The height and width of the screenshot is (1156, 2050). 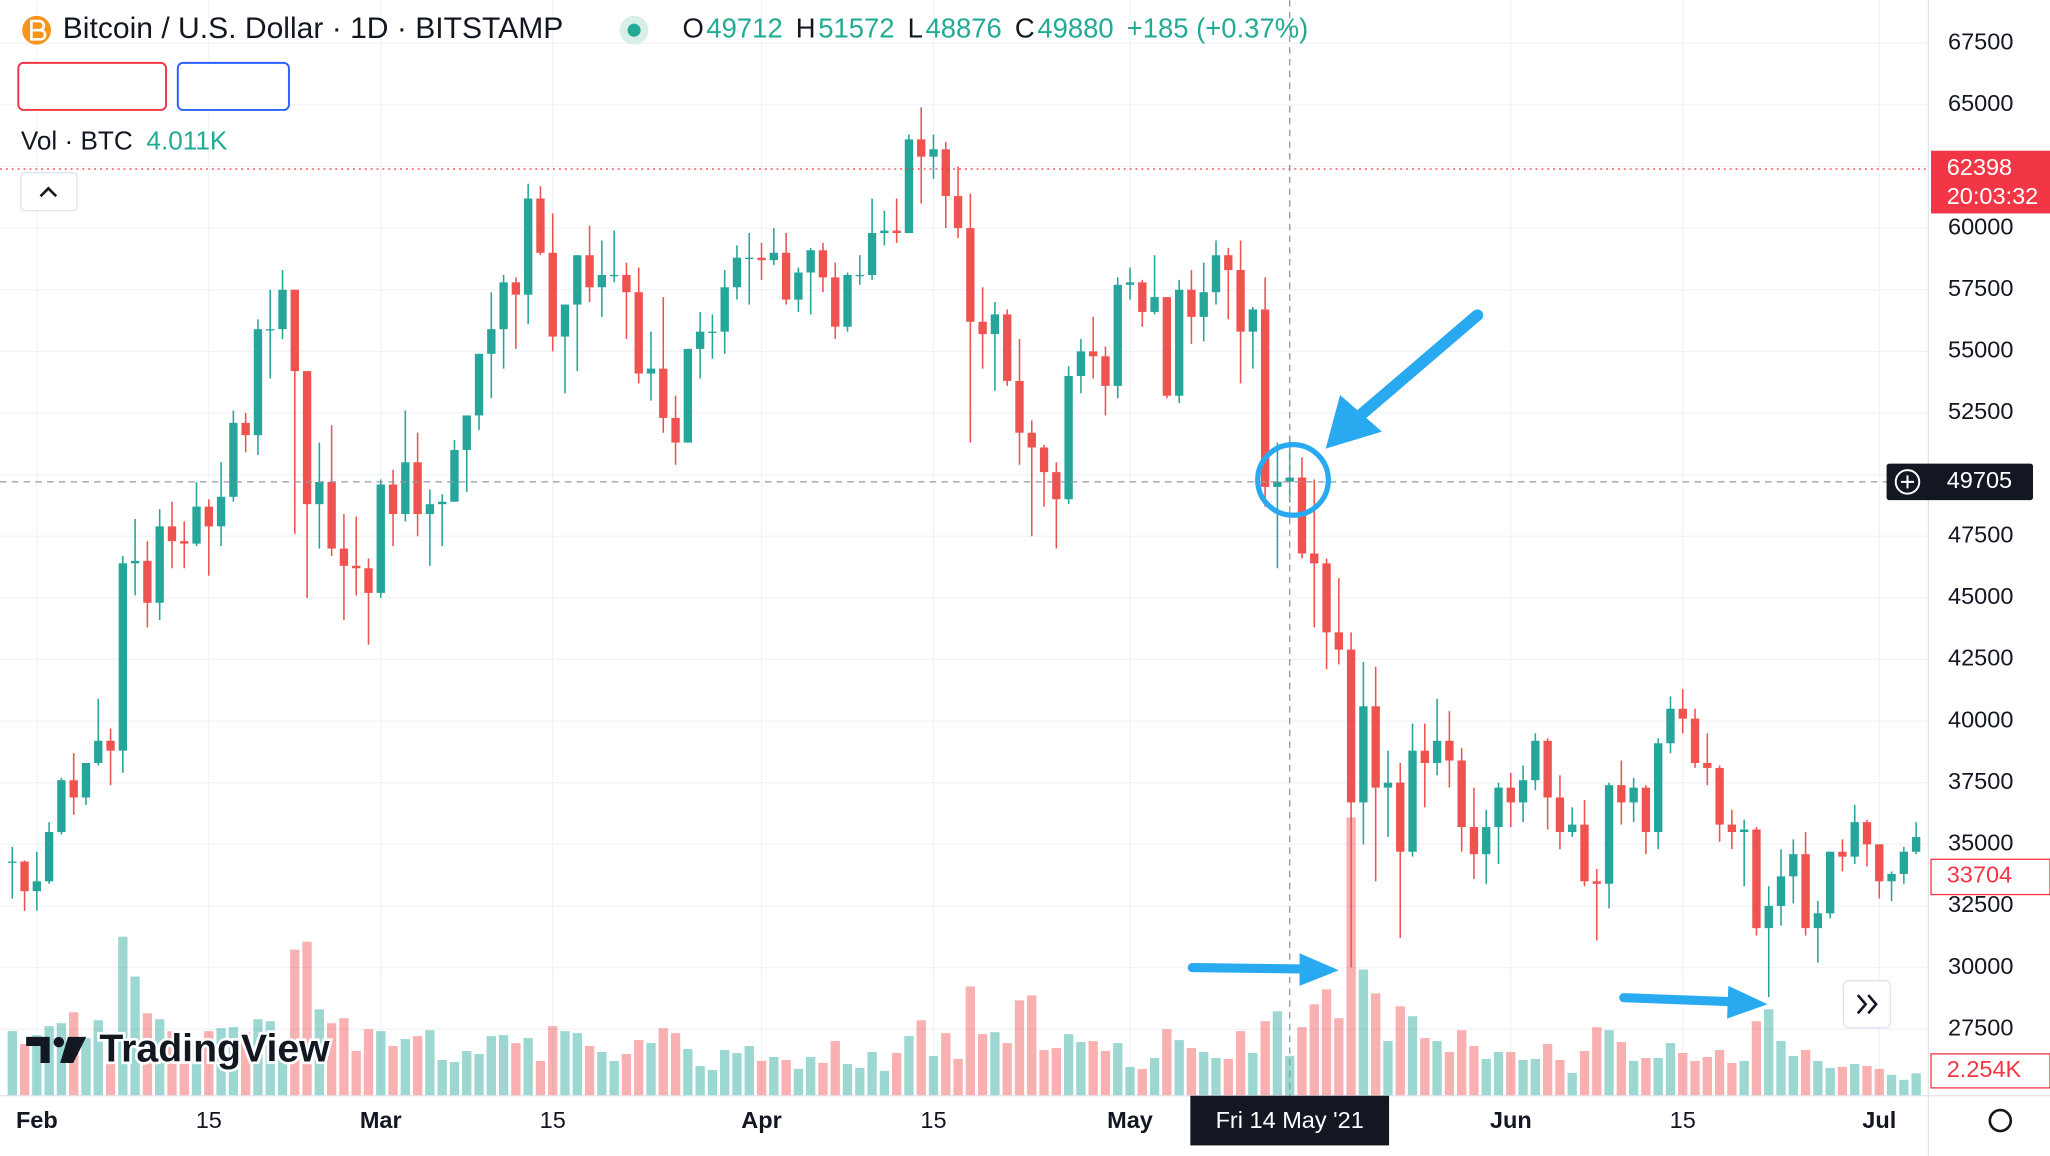 I want to click on y-tick-label: 30000, so click(x=1980, y=966).